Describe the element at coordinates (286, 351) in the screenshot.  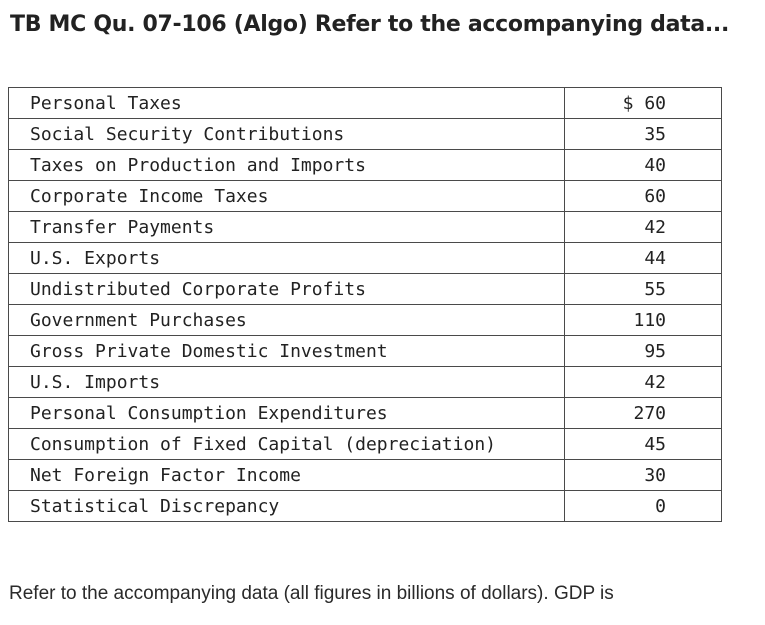
I see `row-label: Gross Private Domestic Investment` at that location.